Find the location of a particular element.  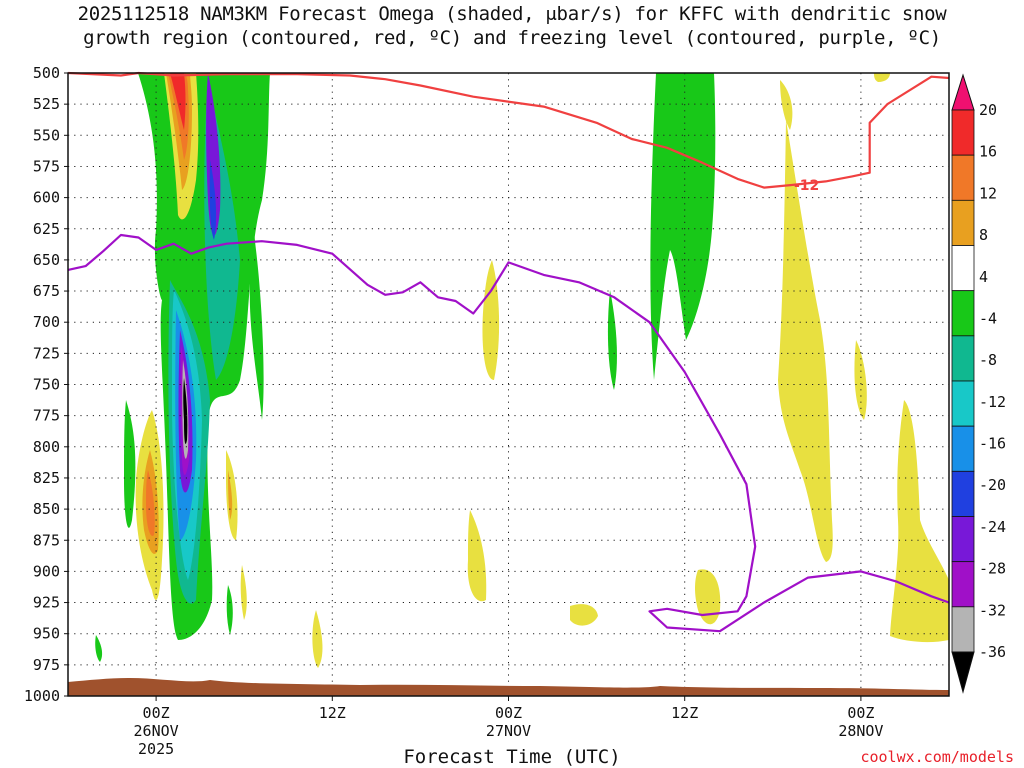

x-tick-date: 27NOV is located at coordinates (508, 731).